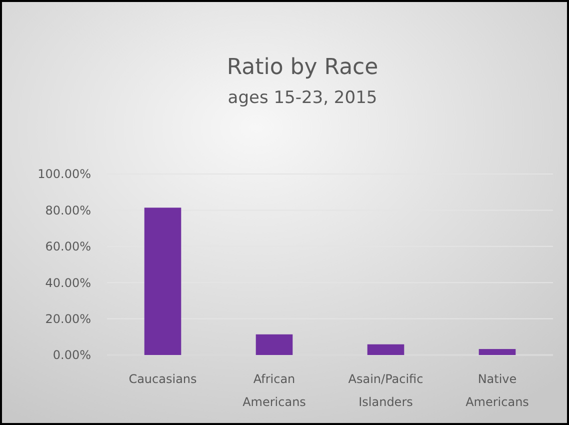 The width and height of the screenshot is (569, 425). What do you see at coordinates (71, 355) in the screenshot?
I see `y-tick-label: 0.00%` at bounding box center [71, 355].